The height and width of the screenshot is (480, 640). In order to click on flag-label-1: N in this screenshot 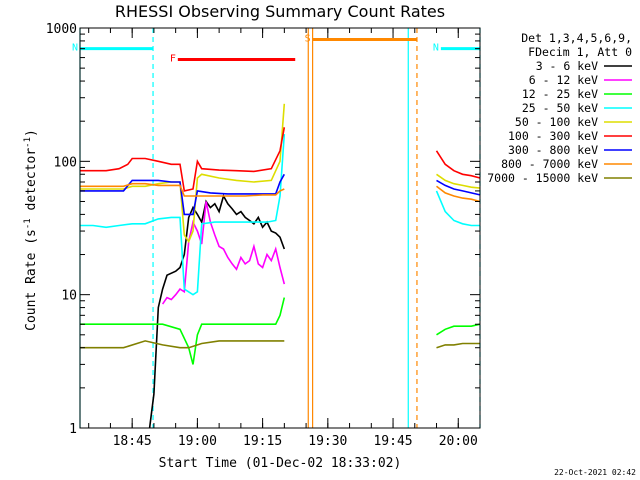, I will do `click(436, 48)`.